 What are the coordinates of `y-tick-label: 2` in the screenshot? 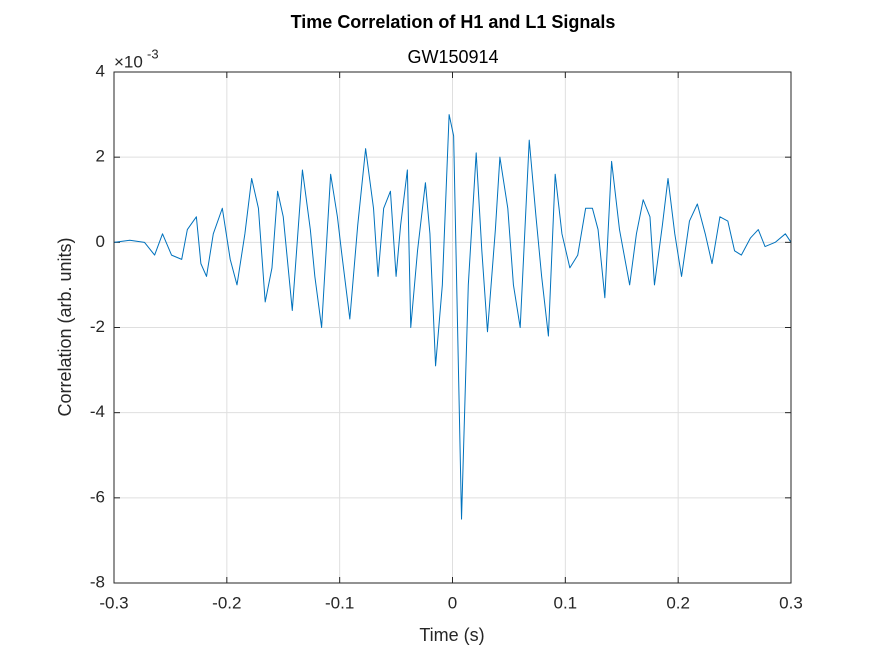 It's located at (100, 156).